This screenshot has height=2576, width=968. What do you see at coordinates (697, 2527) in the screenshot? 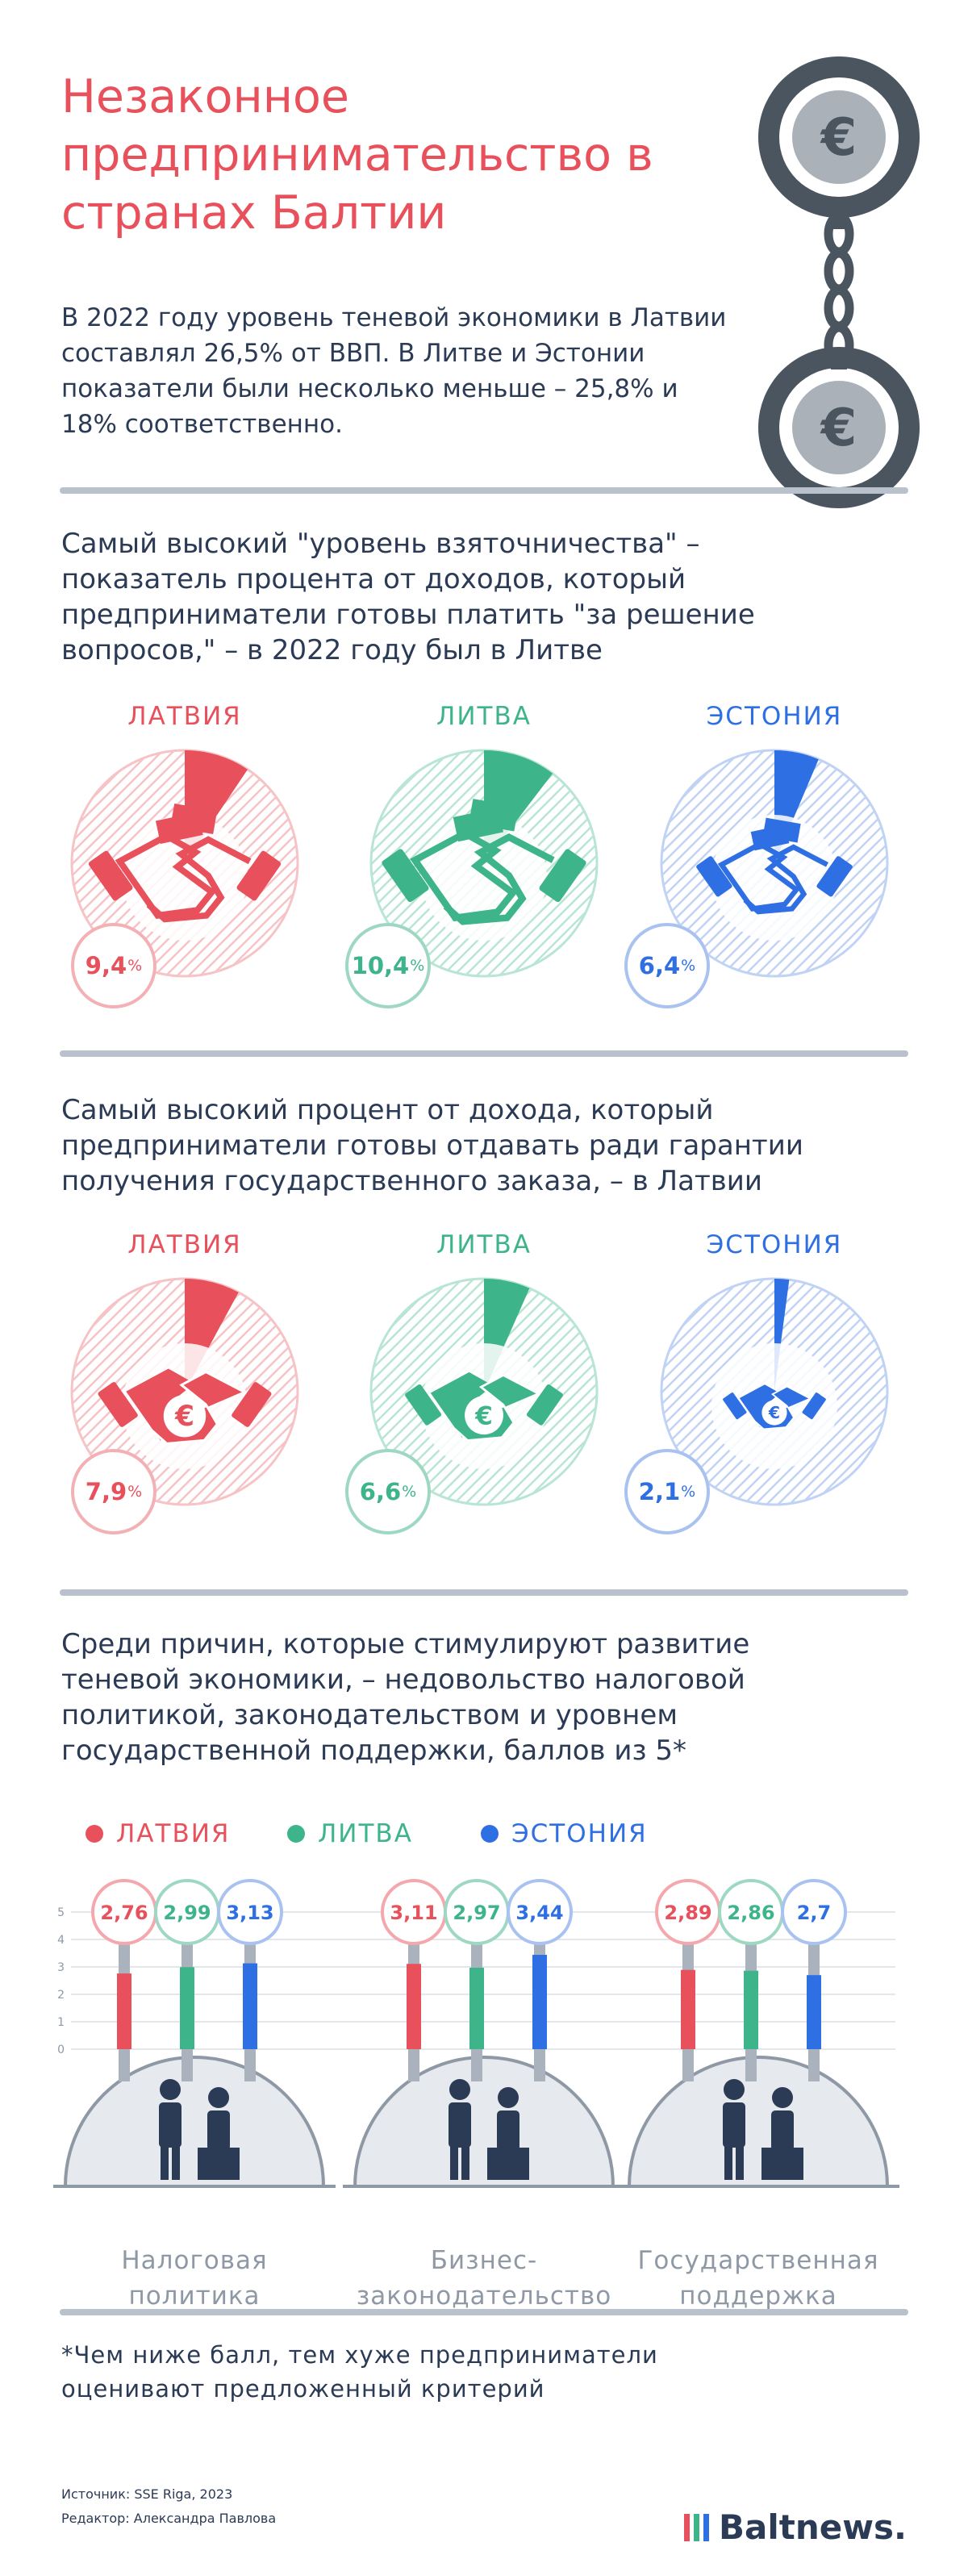
I see `brand-bars-icon` at bounding box center [697, 2527].